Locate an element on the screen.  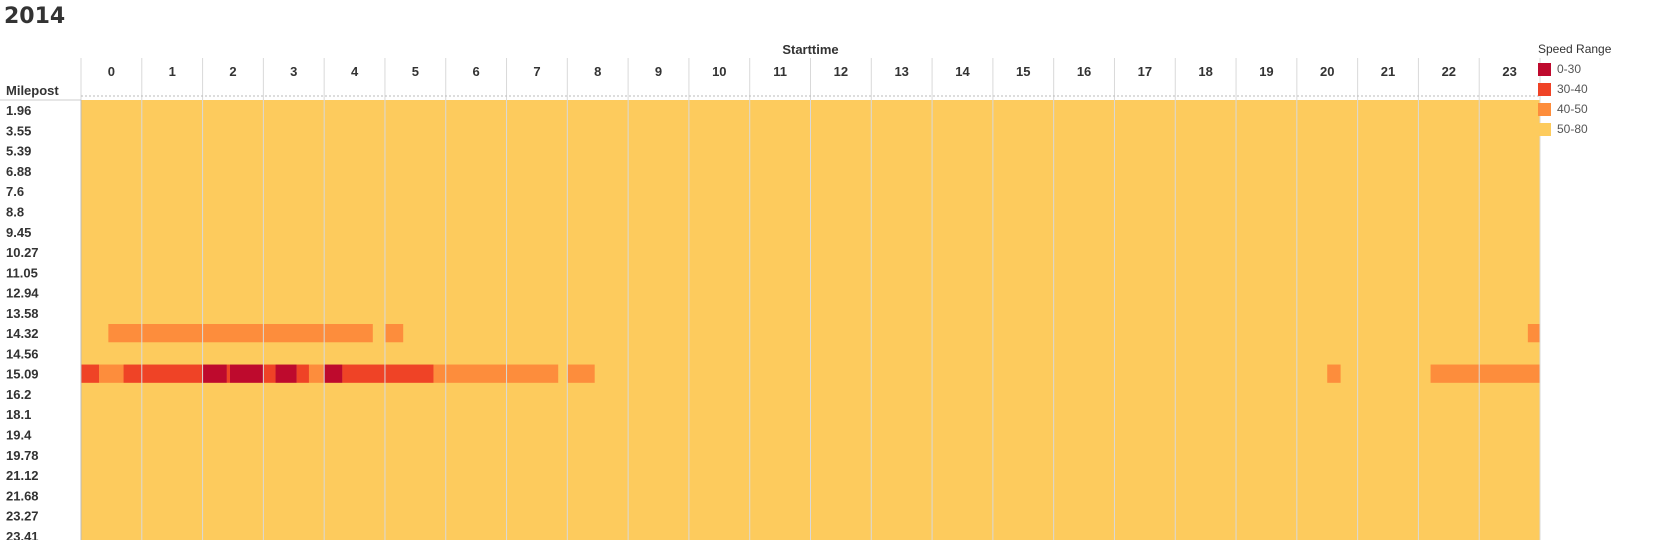
x-tick-label: 18 is located at coordinates (1205, 71).